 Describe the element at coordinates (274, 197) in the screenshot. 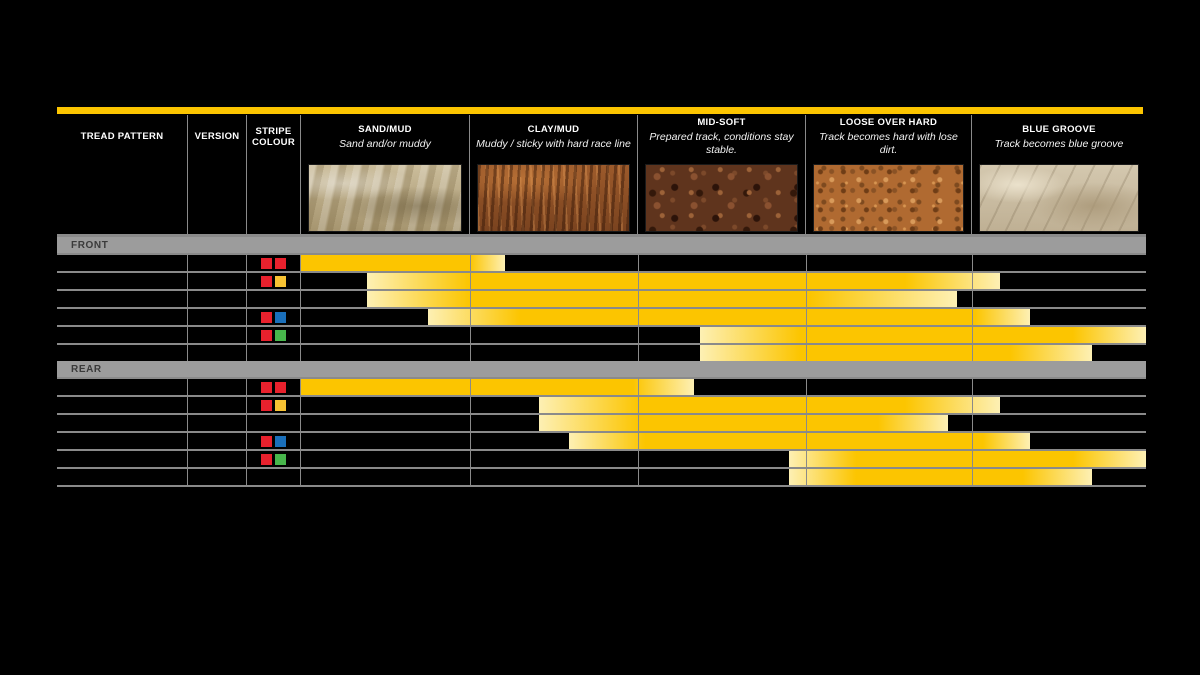

I see `photo-spacer-stripe` at that location.